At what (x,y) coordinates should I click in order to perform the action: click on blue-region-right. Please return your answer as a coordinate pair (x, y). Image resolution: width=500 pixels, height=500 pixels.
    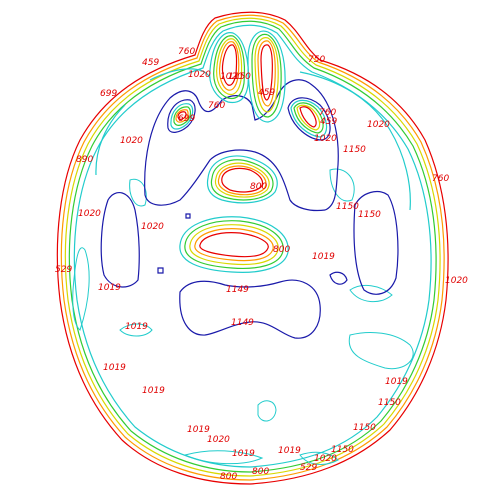
    Looking at the image, I should click on (376, 243).